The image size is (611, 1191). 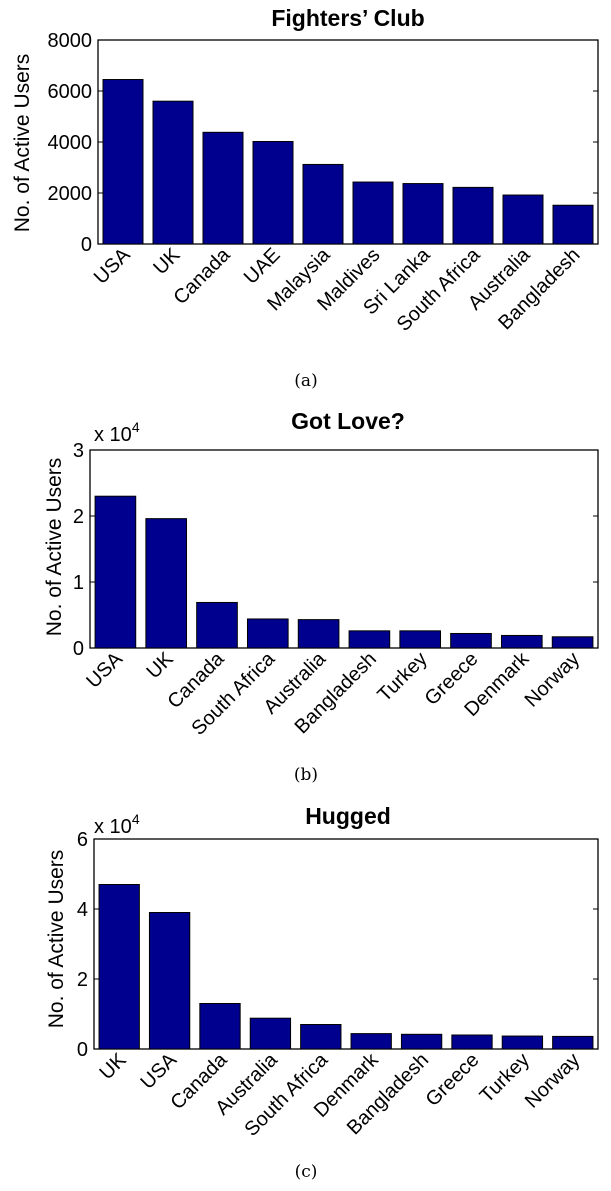 What do you see at coordinates (70, 194) in the screenshot?
I see `y-tick-label: 2000` at bounding box center [70, 194].